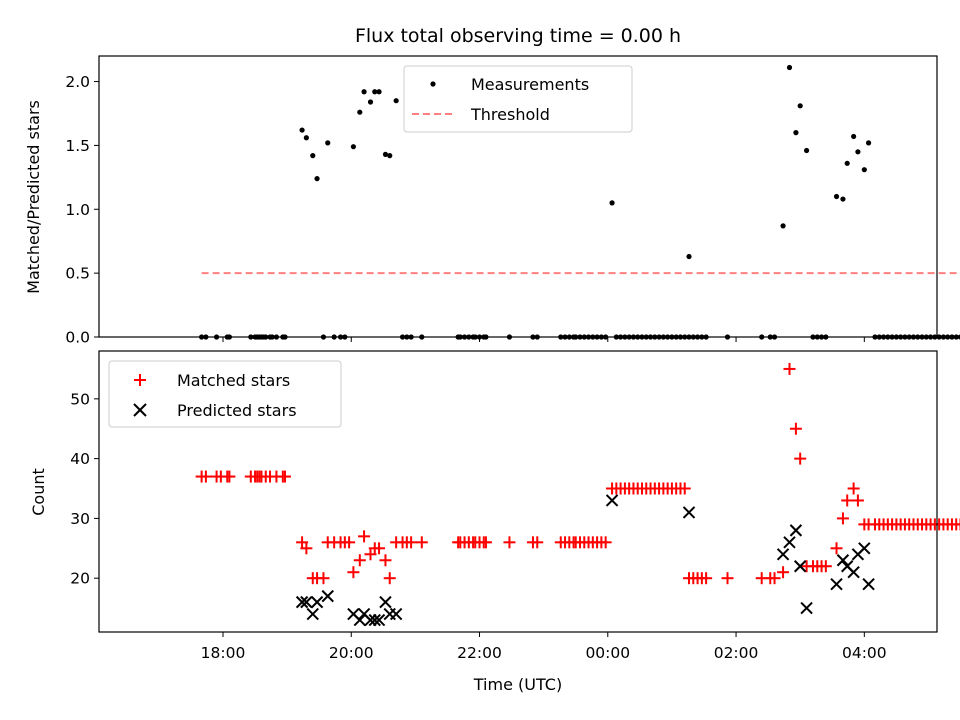  I want to click on y-tick-label: 1.0, so click(77, 210).